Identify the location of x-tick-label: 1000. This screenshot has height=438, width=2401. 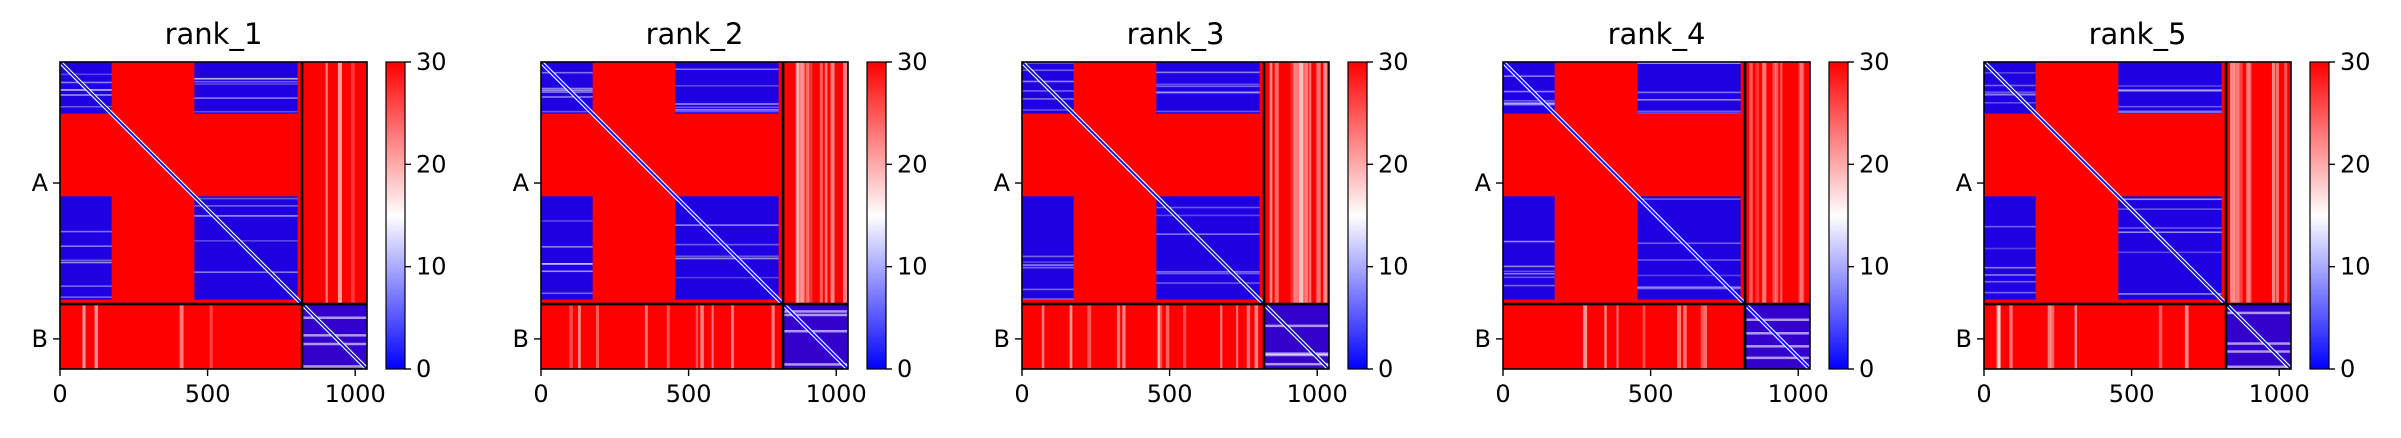
(1317, 394).